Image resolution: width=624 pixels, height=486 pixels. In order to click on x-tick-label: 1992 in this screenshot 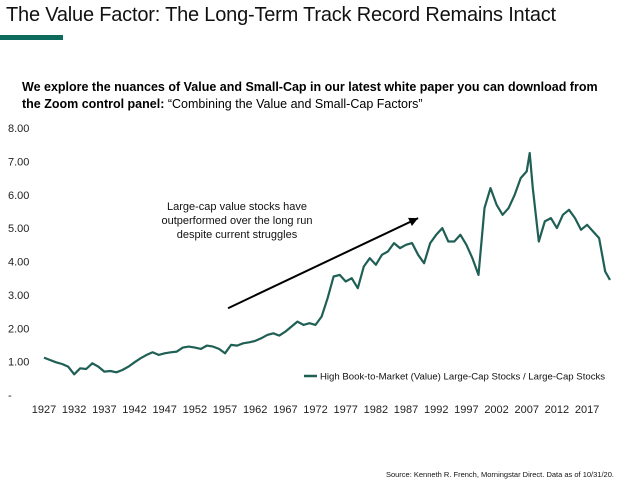, I will do `click(436, 410)`.